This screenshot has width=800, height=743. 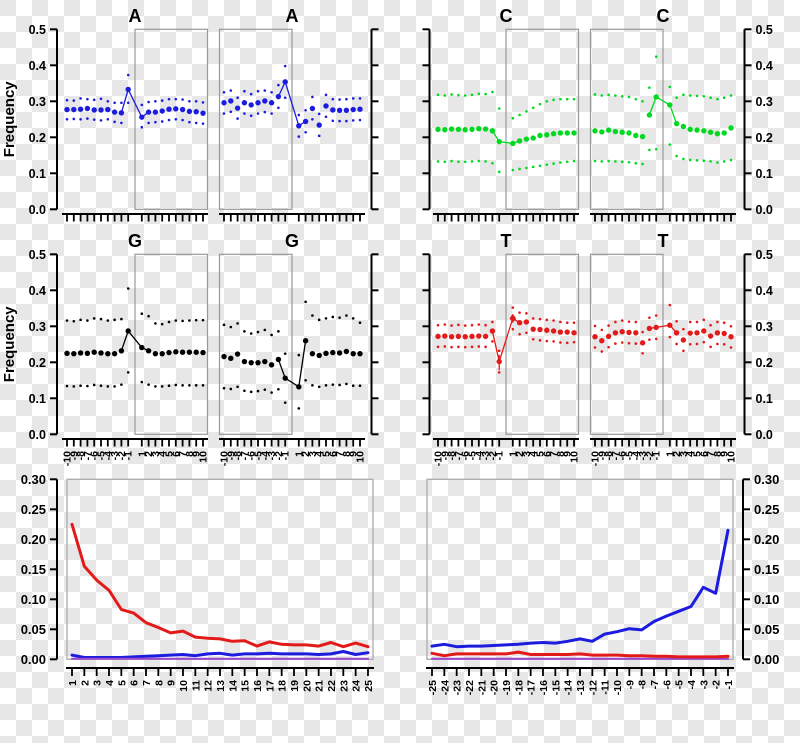 I want to click on x-tick-label: -21, so click(x=482, y=687).